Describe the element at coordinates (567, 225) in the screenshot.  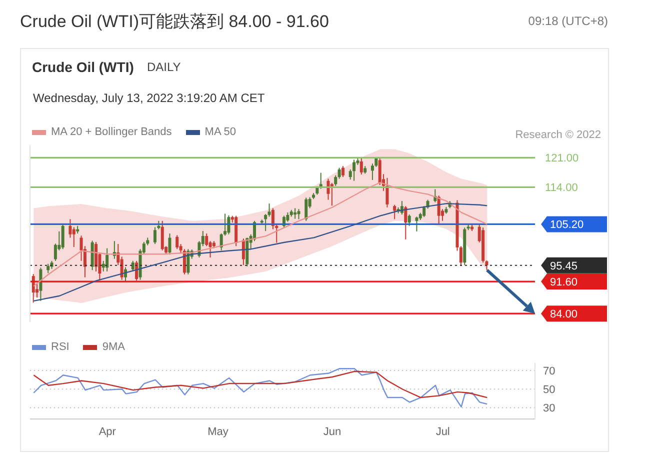
I see `ref-line-label: 105.20` at that location.